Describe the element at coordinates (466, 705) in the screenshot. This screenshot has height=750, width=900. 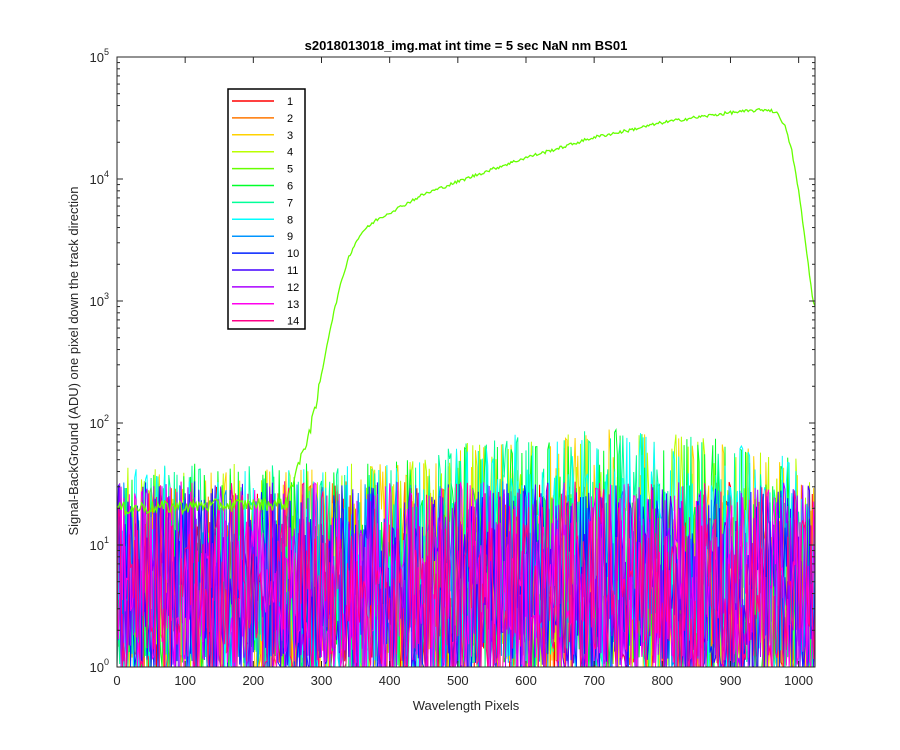
I see `x-axis-label: Wavelength Pixels` at that location.